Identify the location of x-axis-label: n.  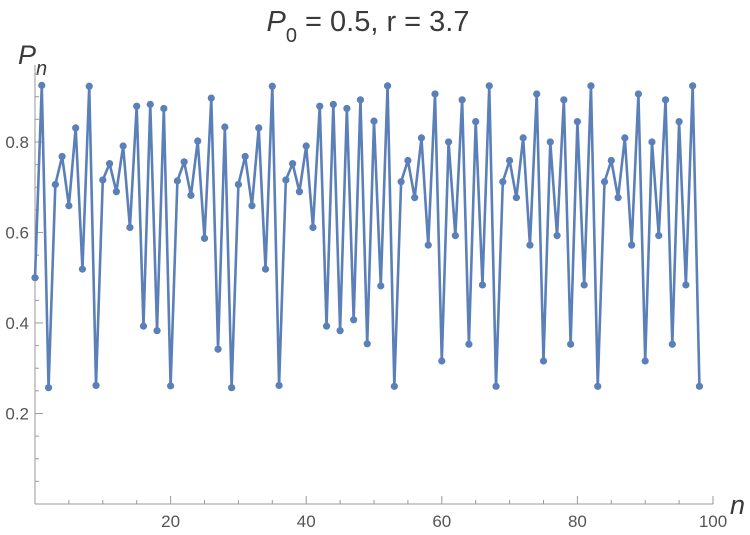
(737, 505).